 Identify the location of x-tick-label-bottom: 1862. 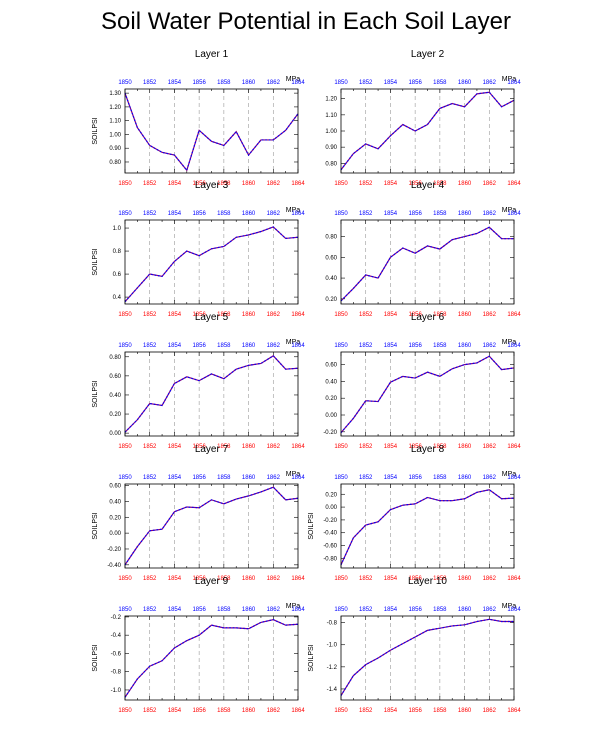
(274, 579).